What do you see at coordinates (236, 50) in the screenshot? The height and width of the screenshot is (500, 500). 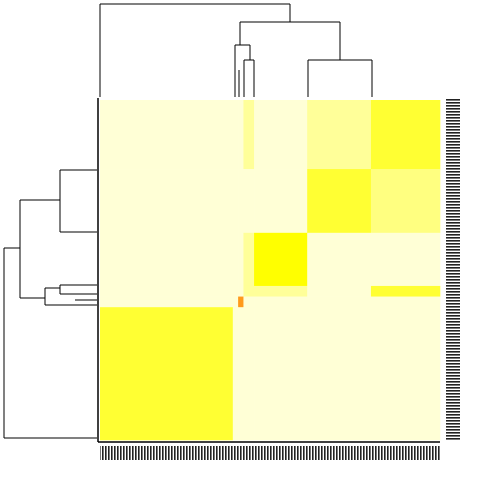 I see `top-dendrogram` at bounding box center [236, 50].